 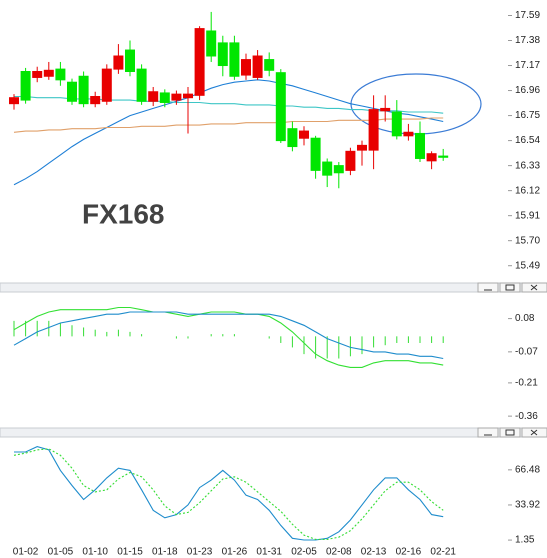 What do you see at coordinates (526, 351) in the screenshot?
I see `y-tick-label: -0.07` at bounding box center [526, 351].